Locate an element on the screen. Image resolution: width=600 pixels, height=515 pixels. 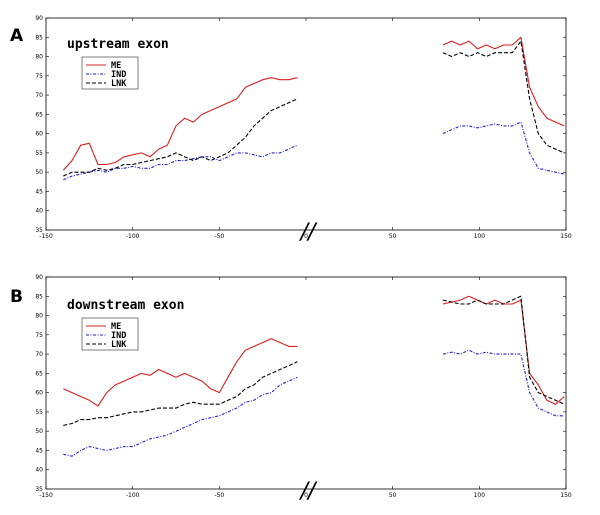
panel-b-legend-box is located at coordinates (110, 334).